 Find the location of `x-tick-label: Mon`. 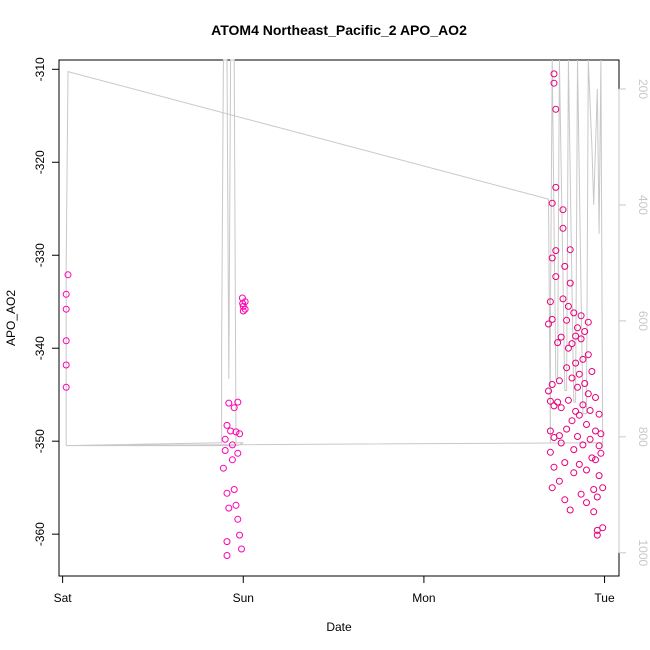

x-tick-label: Mon is located at coordinates (423, 598).